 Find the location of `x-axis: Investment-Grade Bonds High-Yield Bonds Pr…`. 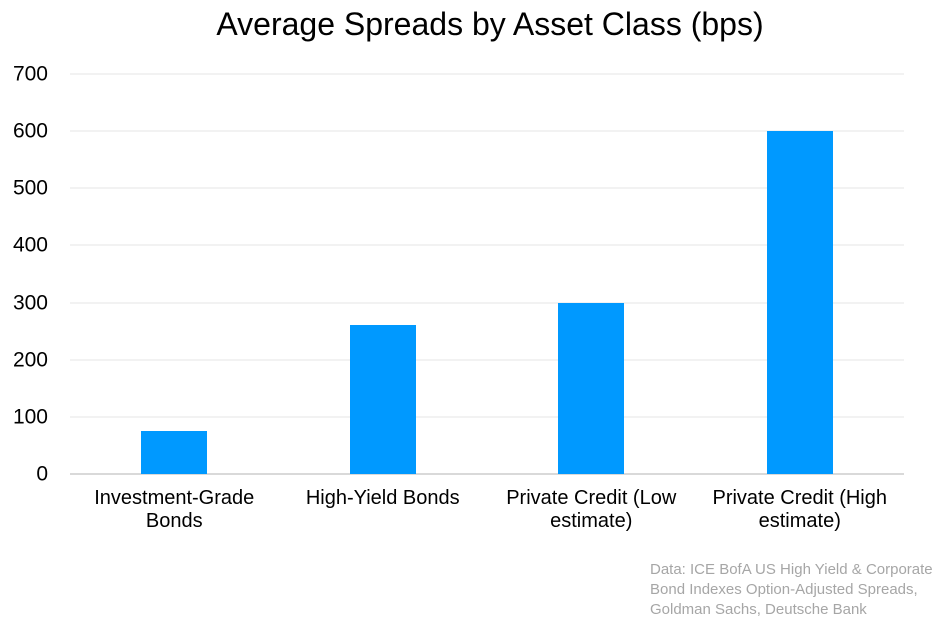

x-axis: Investment-Grade Bonds High-Yield Bonds Pr… is located at coordinates (487, 515).